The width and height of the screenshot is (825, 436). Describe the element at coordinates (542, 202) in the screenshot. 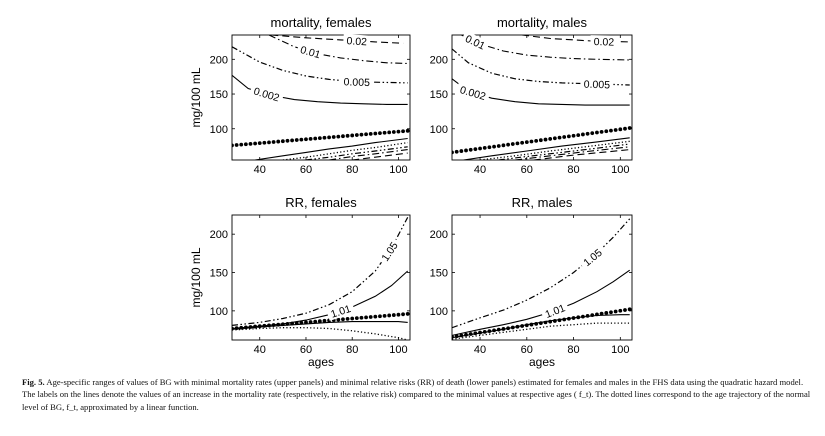

I see `panel-title: RR, males` at that location.